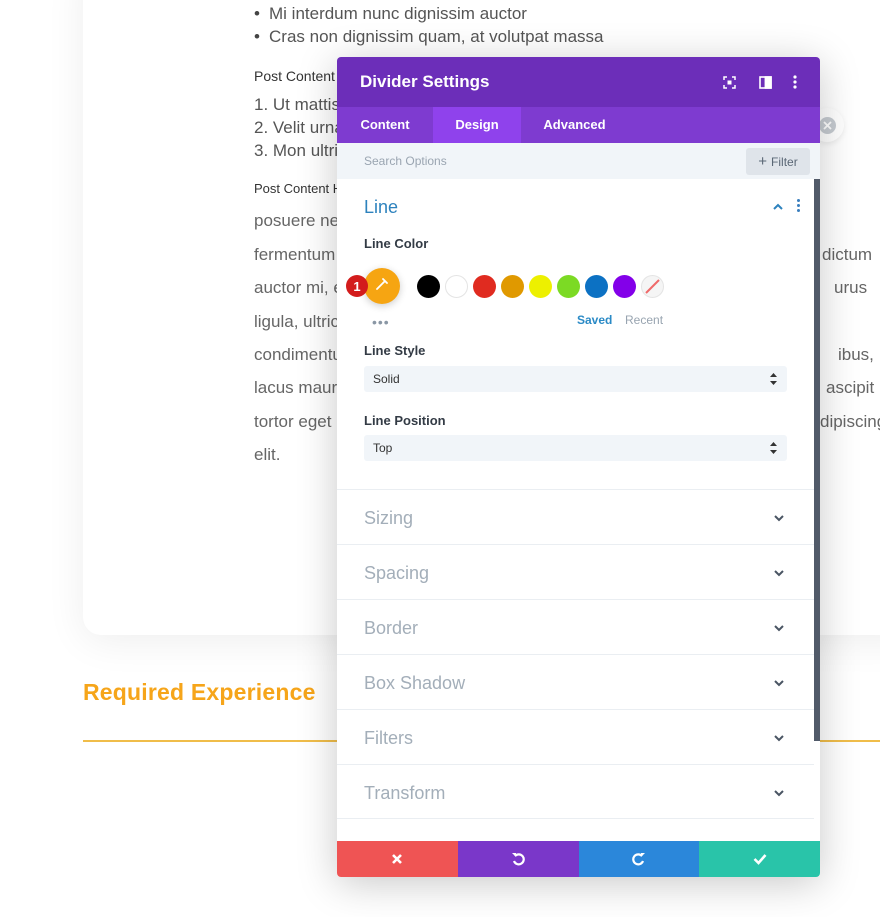  Describe the element at coordinates (415, 683) in the screenshot. I see `section-label: Box Shadow` at that location.